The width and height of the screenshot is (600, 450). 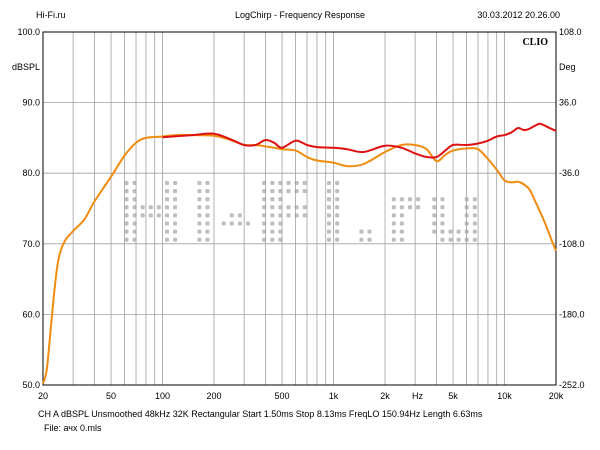 I want to click on y2-tick-label: 108.0, so click(x=570, y=32).